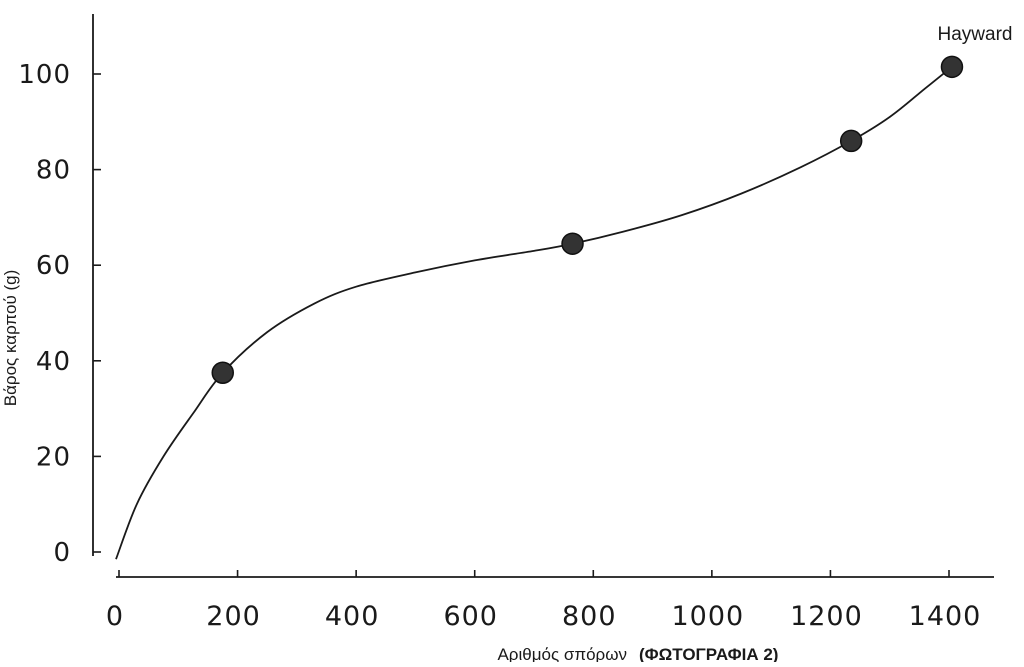  I want to click on x-axis-label: Αριθμός σπόρων, so click(562, 653).